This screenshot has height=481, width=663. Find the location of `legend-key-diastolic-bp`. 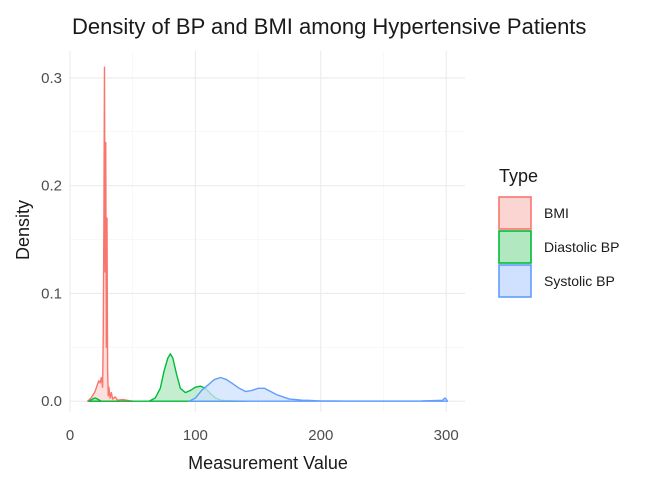

legend-key-diastolic-bp is located at coordinates (515, 247).